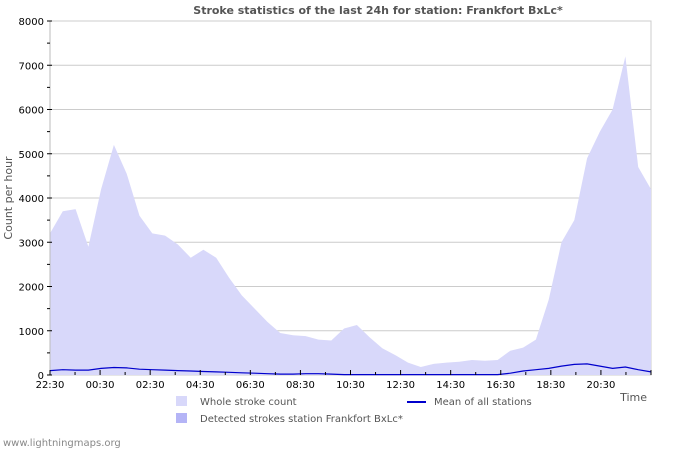 Image resolution: width=700 pixels, height=450 pixels. What do you see at coordinates (31, 66) in the screenshot?
I see `svg-text: 7000` at bounding box center [31, 66].